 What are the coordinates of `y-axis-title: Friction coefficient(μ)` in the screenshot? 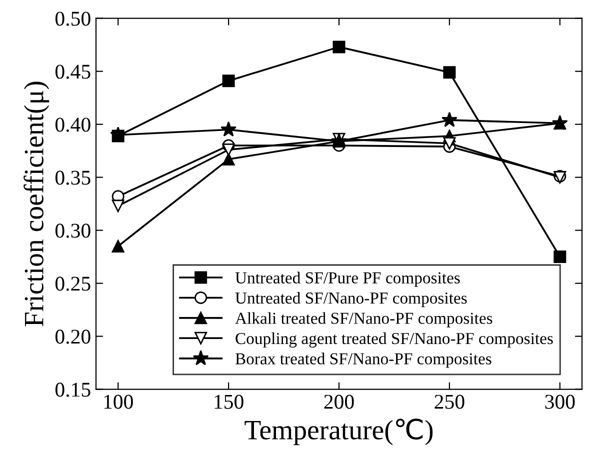 It's located at (37, 204).